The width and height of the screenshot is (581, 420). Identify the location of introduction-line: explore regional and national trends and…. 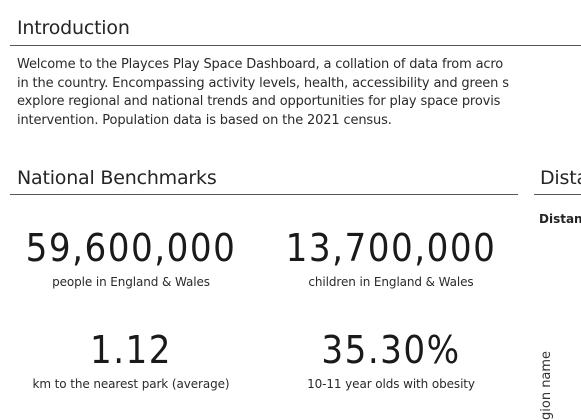
(259, 101).